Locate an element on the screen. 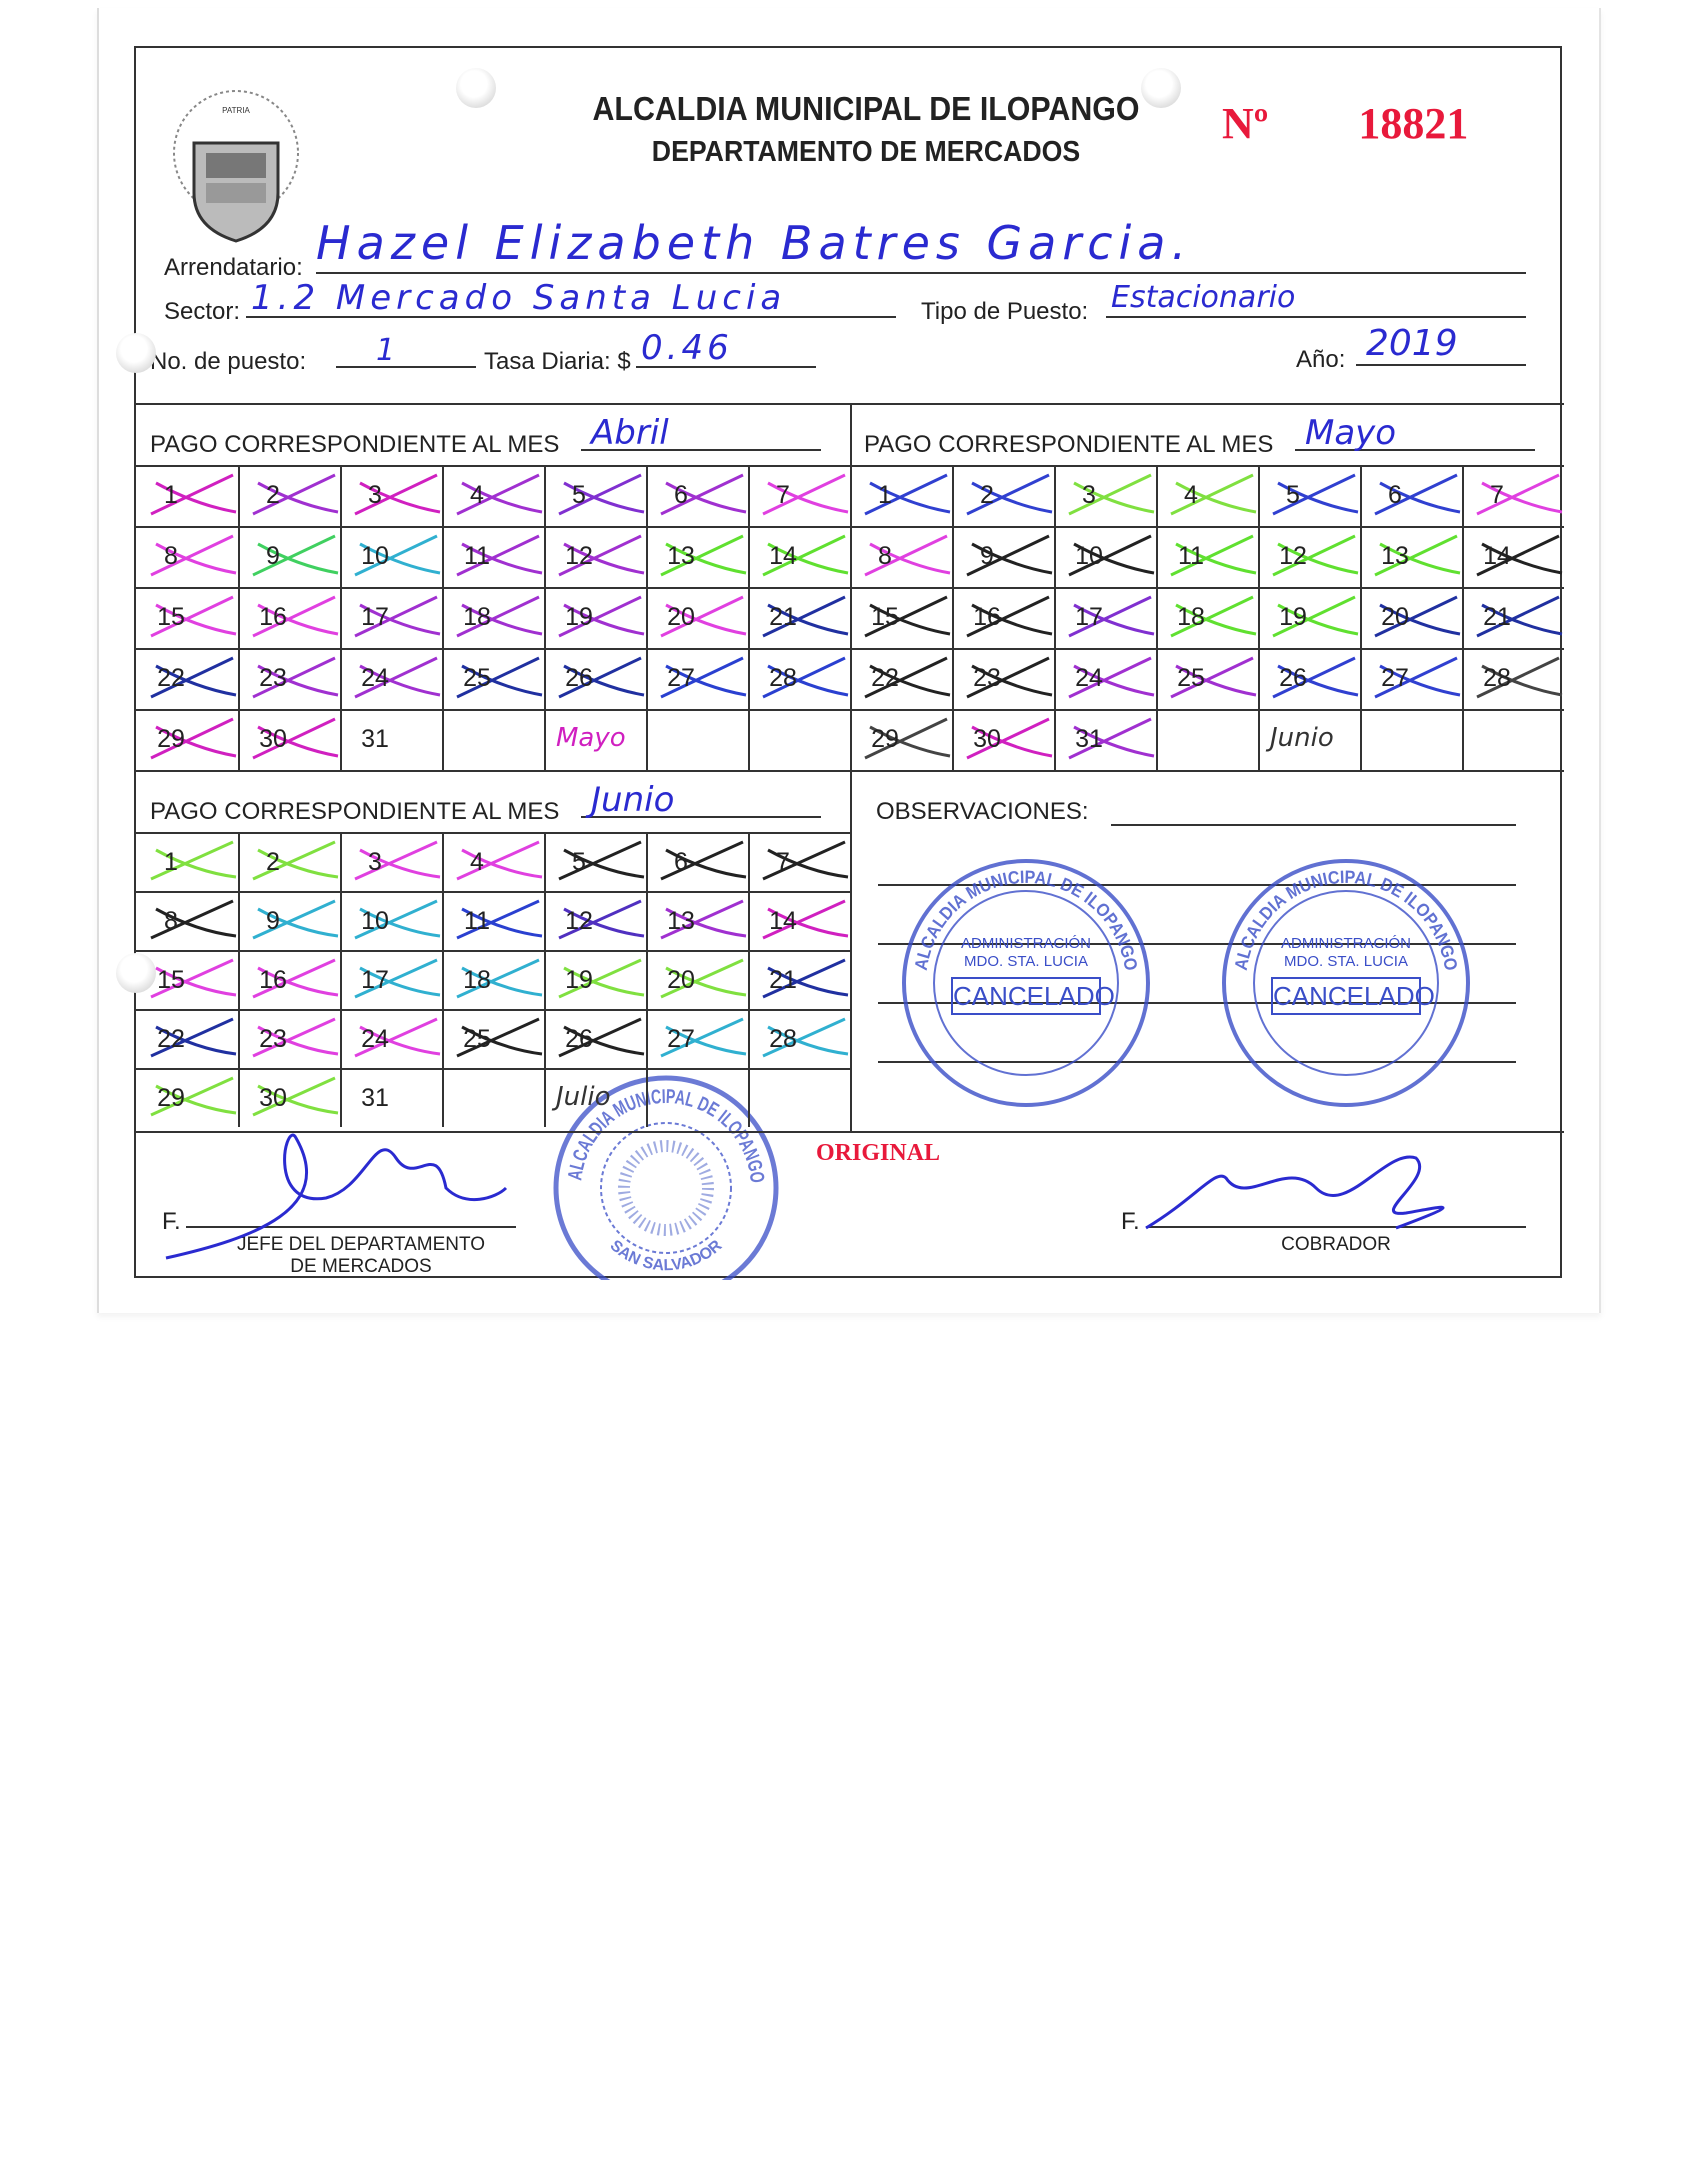  firma-cobrador-label: F. is located at coordinates (1130, 1221).